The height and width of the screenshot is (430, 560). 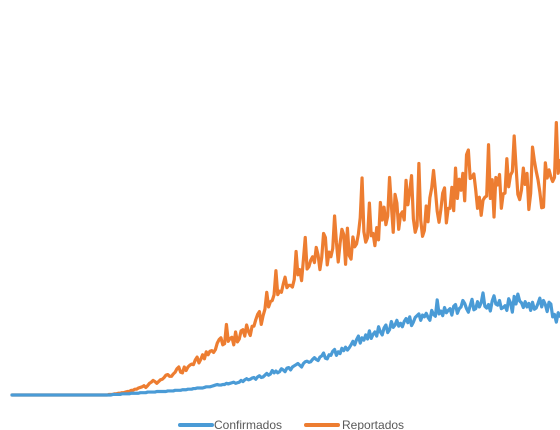 I want to click on legend: Confirmados Reportados, so click(x=291, y=424).